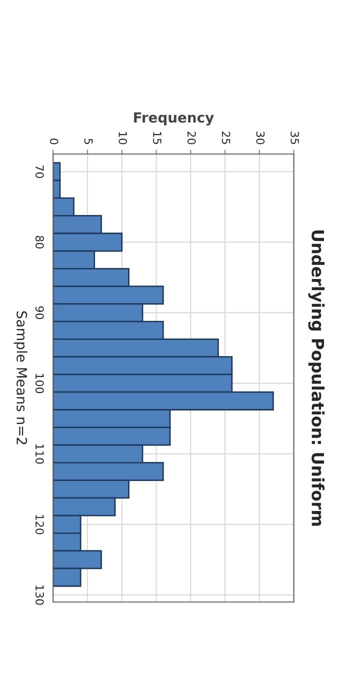  What do you see at coordinates (174, 119) in the screenshot?
I see `x-axis-title: Frequency` at bounding box center [174, 119].